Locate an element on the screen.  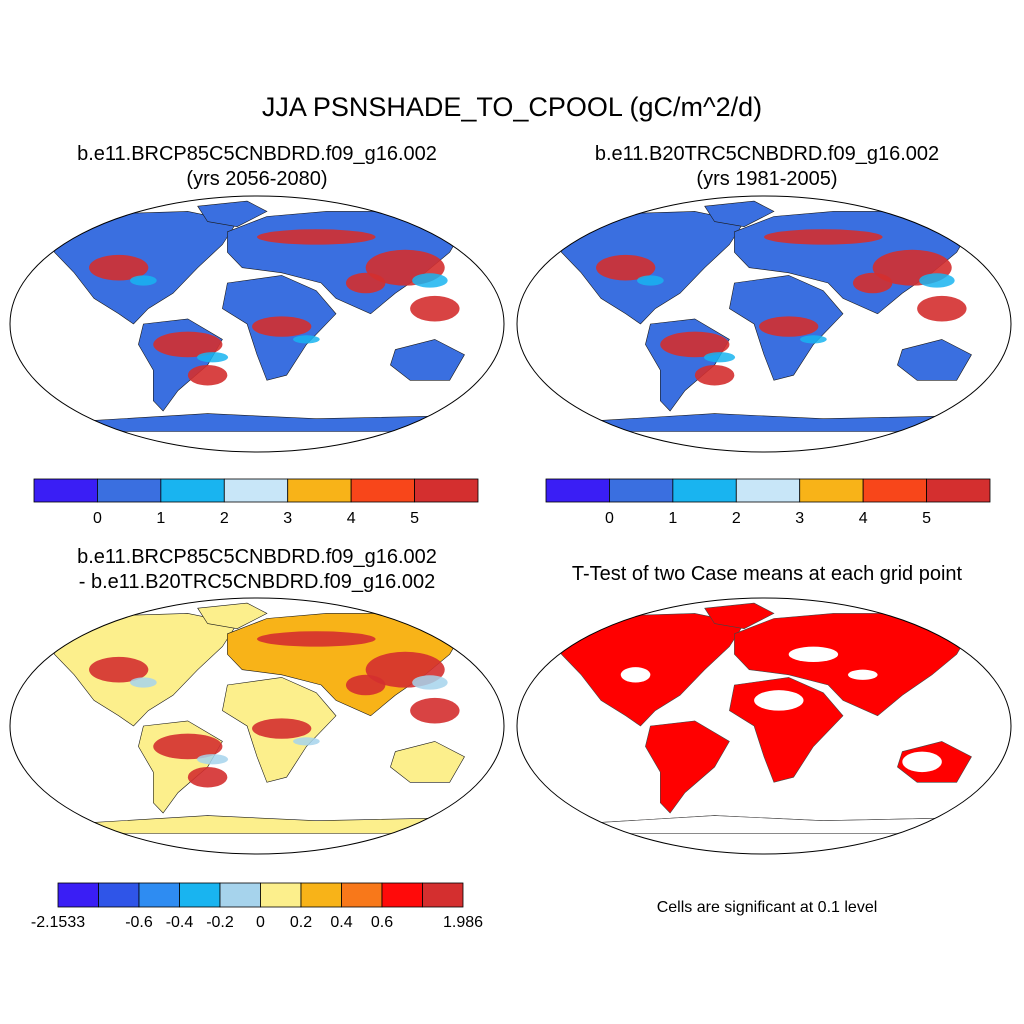
significance-note: Cells are significant at 0.1 level is located at coordinates (767, 907).